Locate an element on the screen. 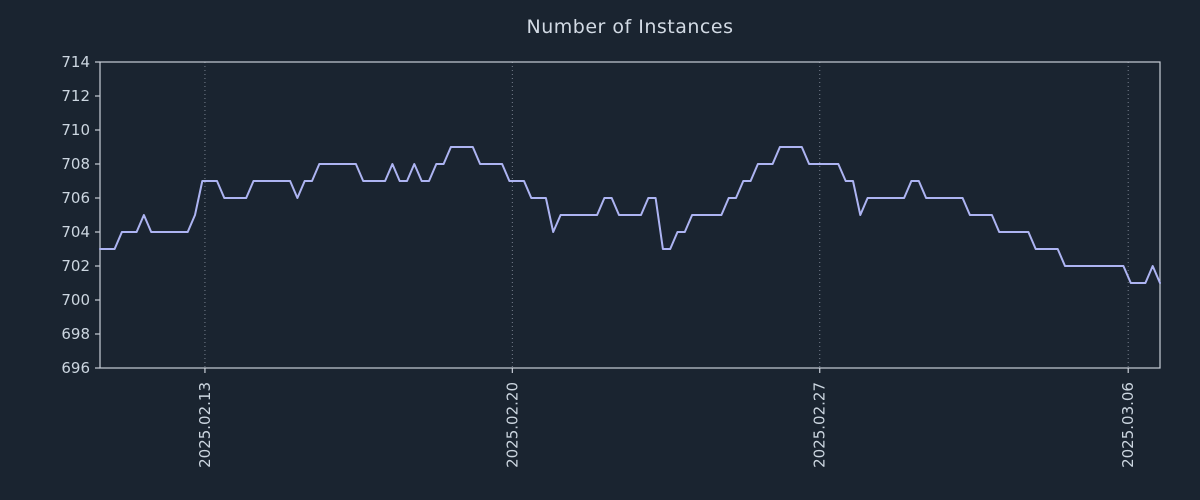 The height and width of the screenshot is (500, 1200). y-tick-label: 696 is located at coordinates (75, 368).